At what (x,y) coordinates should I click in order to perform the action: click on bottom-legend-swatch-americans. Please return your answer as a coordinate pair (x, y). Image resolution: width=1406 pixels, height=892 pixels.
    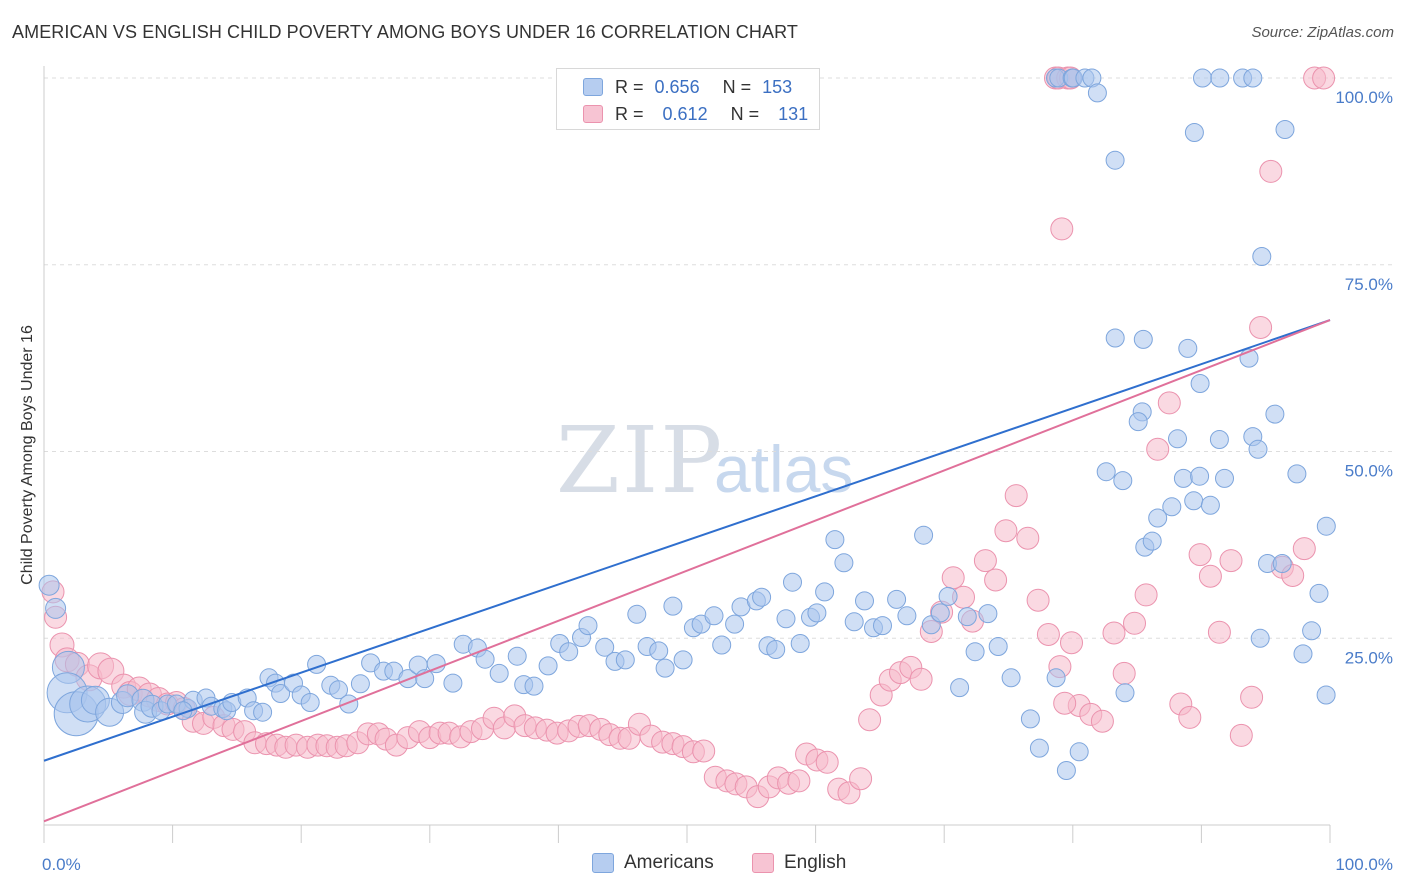
    Looking at the image, I should click on (603, 863).